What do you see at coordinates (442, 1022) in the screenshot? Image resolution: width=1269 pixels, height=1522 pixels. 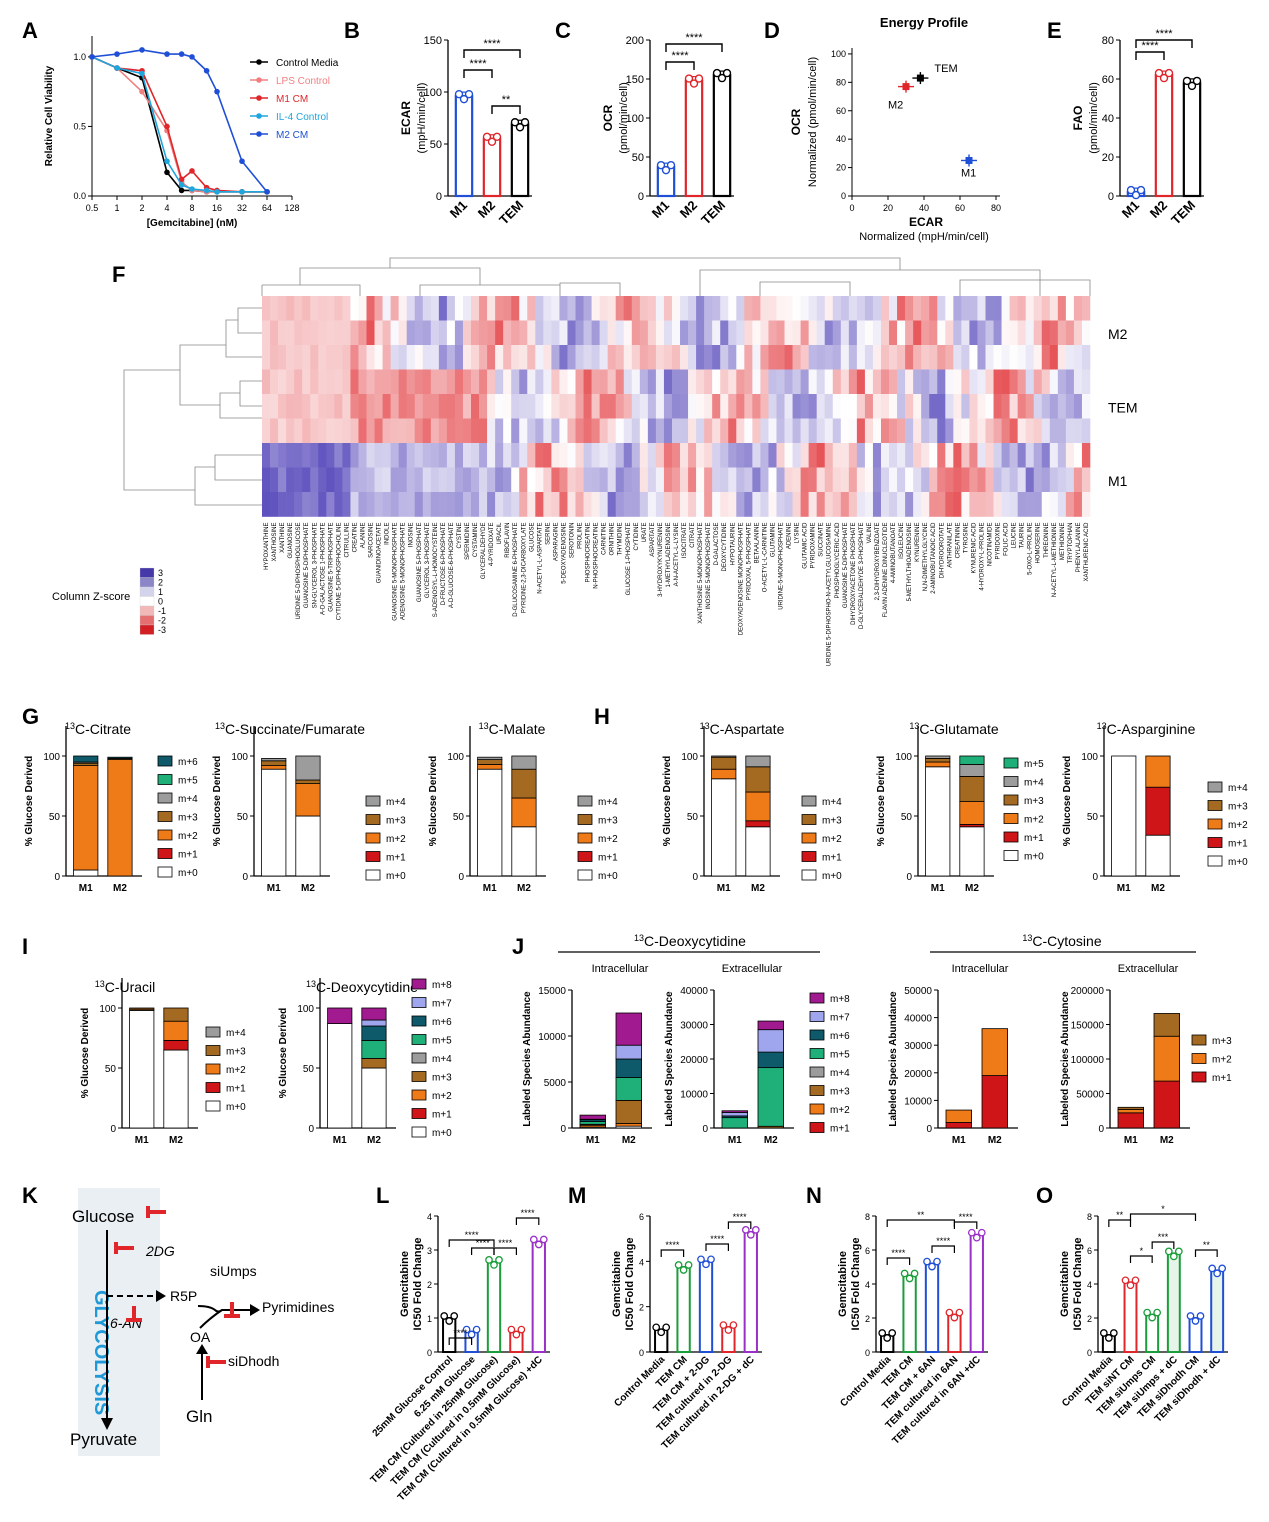 I see `legend-label: m+6` at bounding box center [442, 1022].